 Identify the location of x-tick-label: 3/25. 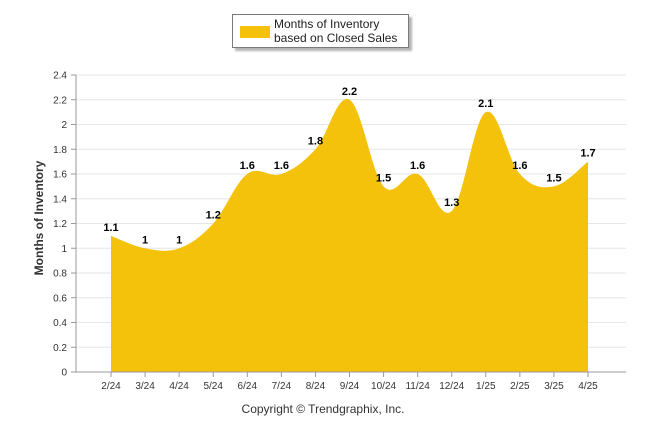
(554, 386).